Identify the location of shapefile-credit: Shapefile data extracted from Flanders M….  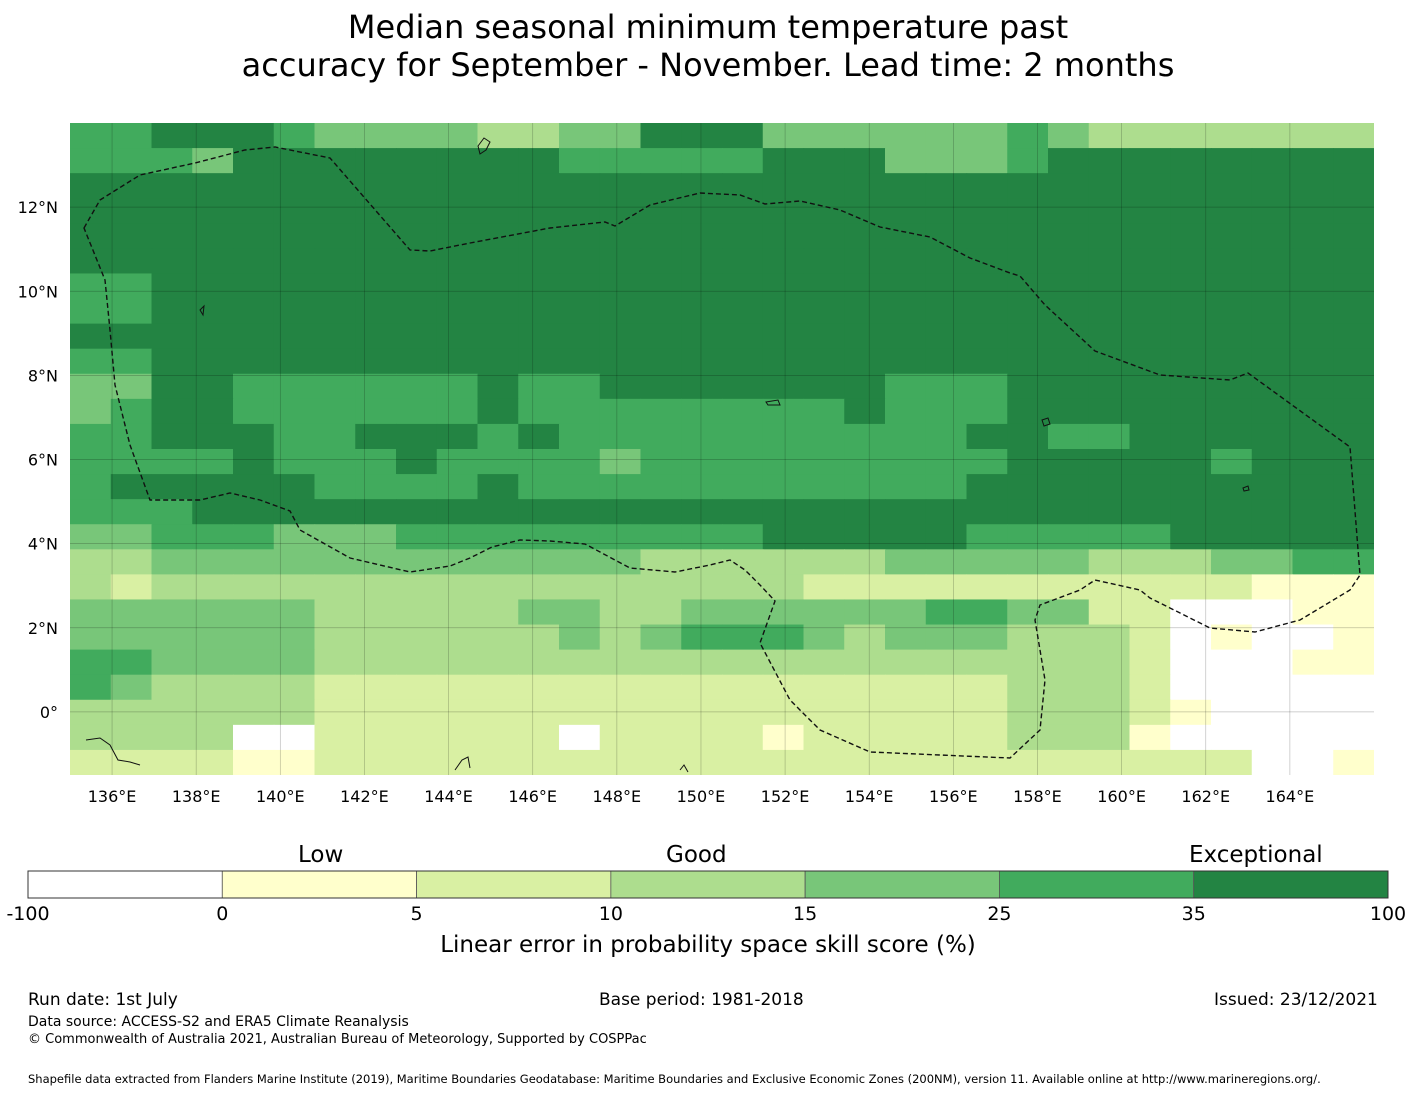
(674, 1079).